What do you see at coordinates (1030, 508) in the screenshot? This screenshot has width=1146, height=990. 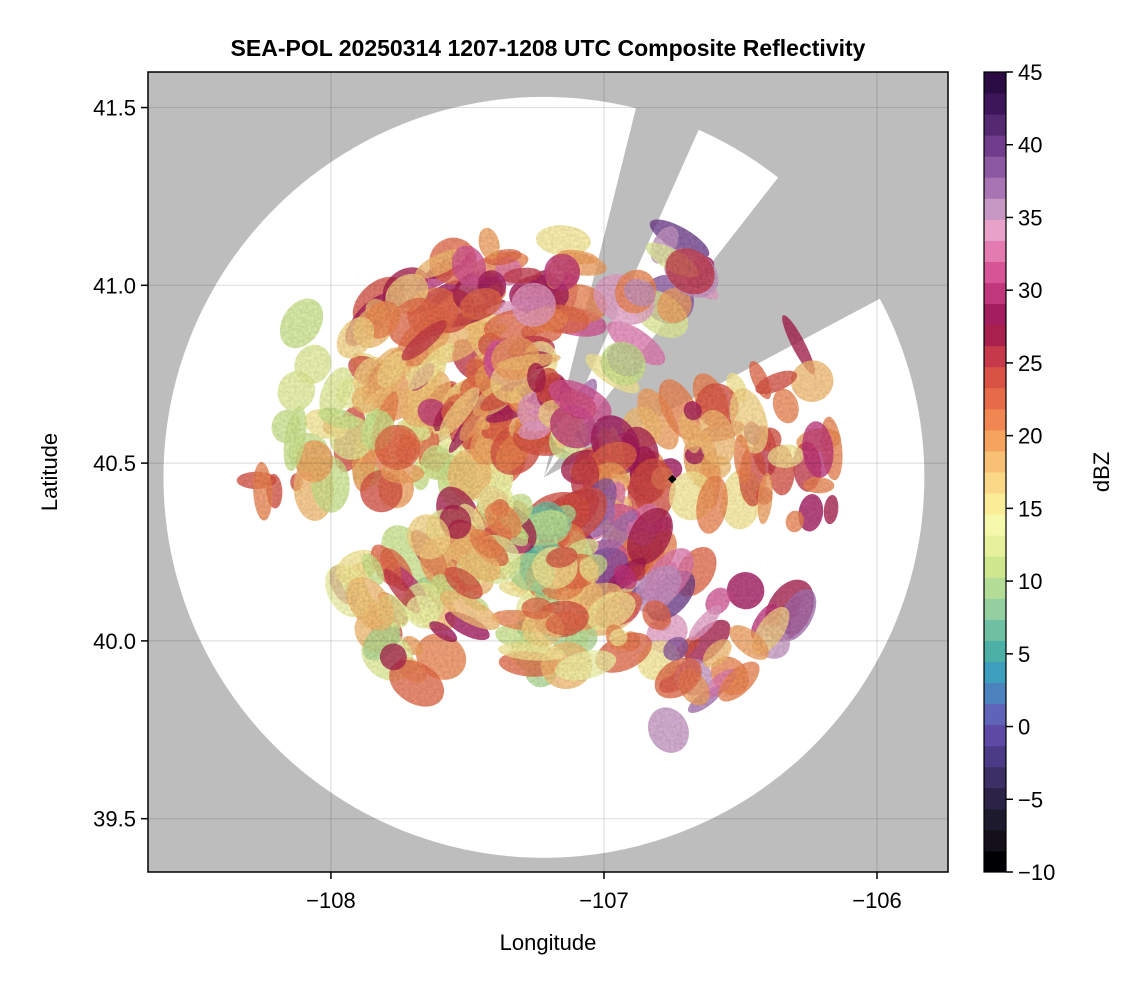 I see `colorbar-tick-label: 15` at bounding box center [1030, 508].